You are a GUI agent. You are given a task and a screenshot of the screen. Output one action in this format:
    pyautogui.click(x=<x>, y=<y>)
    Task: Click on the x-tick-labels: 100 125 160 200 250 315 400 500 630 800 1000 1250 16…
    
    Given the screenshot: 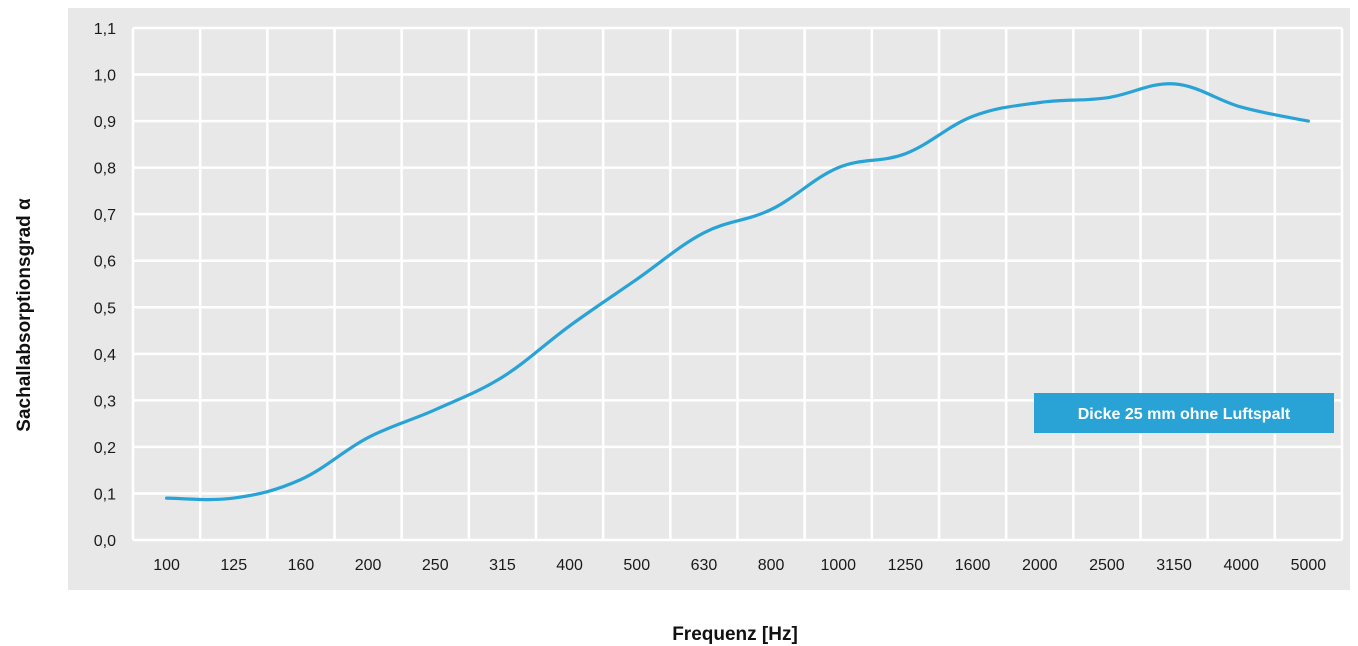 What is the action you would take?
    pyautogui.click(x=739, y=565)
    